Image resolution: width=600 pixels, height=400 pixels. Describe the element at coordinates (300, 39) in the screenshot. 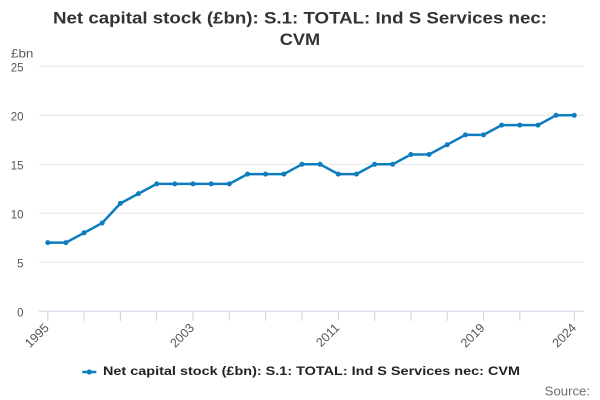

I see `svg-text: CVM` at that location.